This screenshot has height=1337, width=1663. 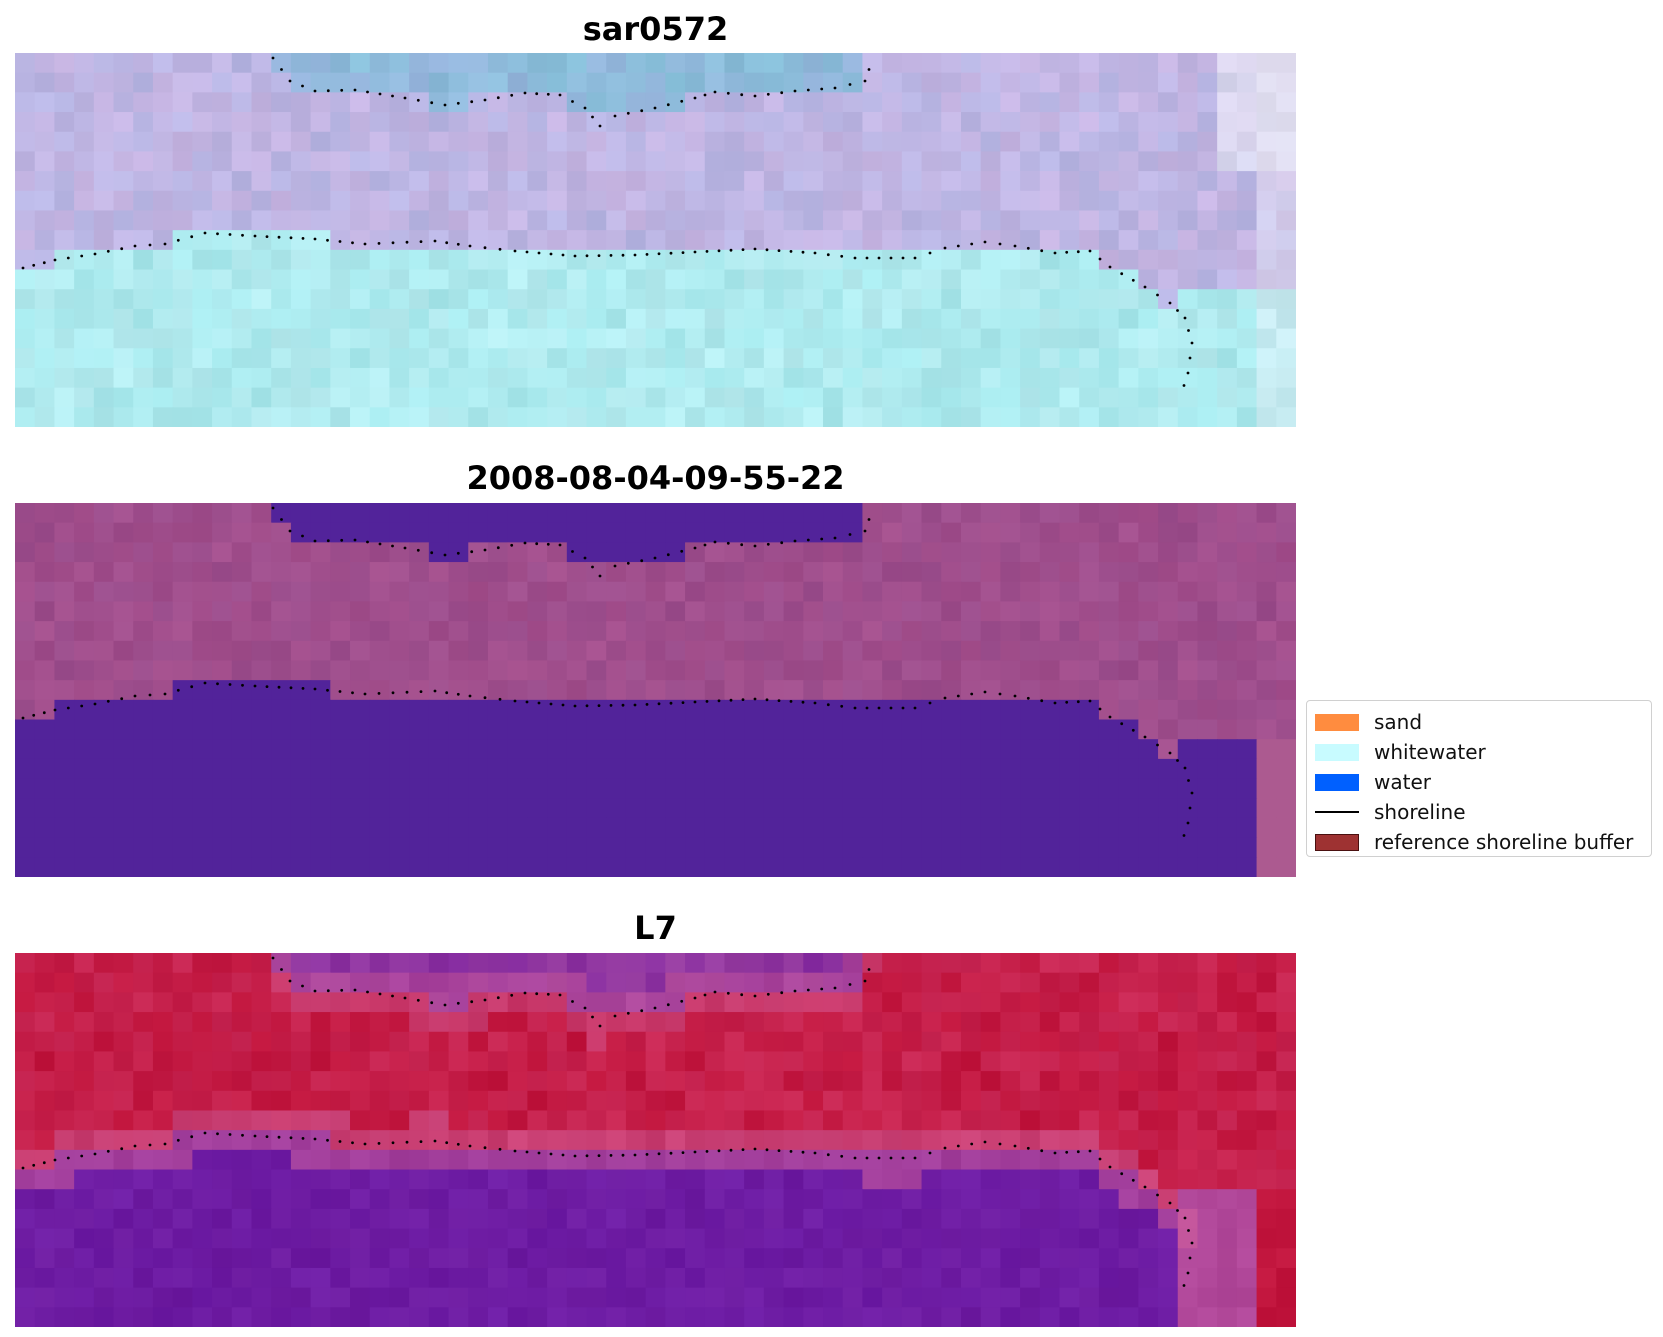 What do you see at coordinates (1337, 752) in the screenshot?
I see `whitewater-swatch` at bounding box center [1337, 752].